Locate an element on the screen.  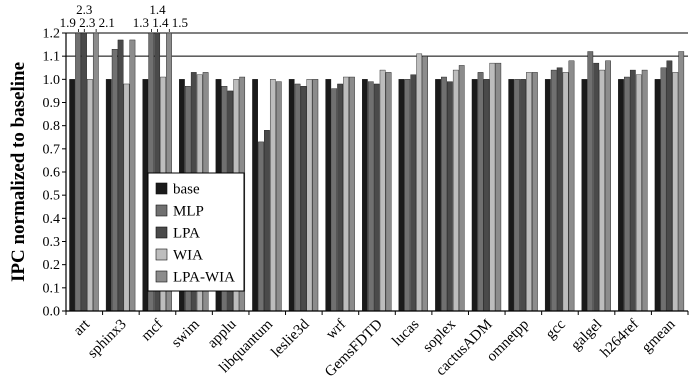
bar-lpa-sphinx3 is located at coordinates (120, 175).